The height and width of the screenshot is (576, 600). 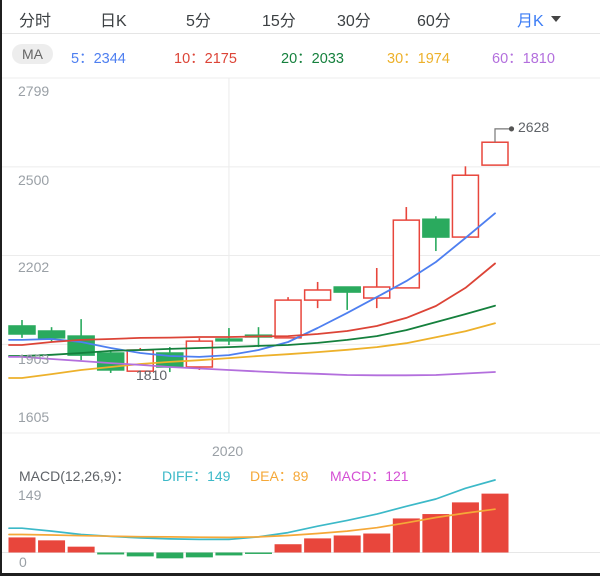 What do you see at coordinates (523, 59) in the screenshot?
I see `ma60-legend: 60：1810` at bounding box center [523, 59].